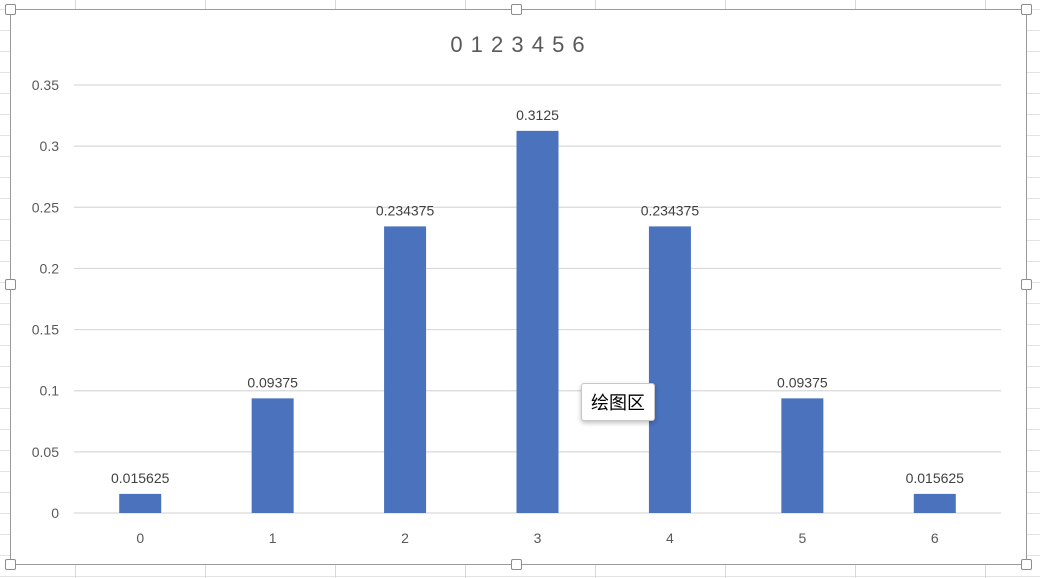 This screenshot has height=578, width=1040. I want to click on y-tick-label: 0, so click(55, 513).